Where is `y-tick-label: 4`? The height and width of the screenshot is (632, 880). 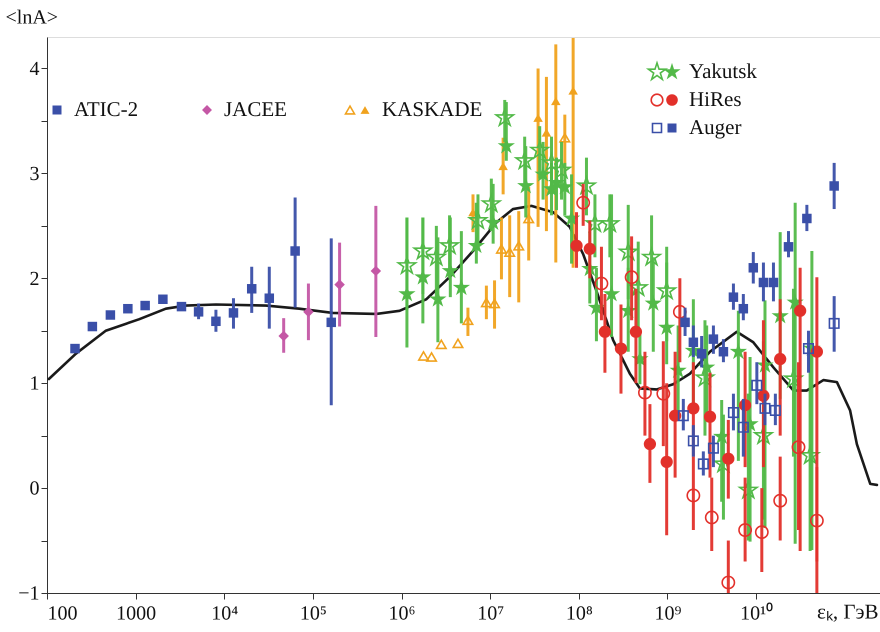
y-tick-label: 4 is located at coordinates (35, 69).